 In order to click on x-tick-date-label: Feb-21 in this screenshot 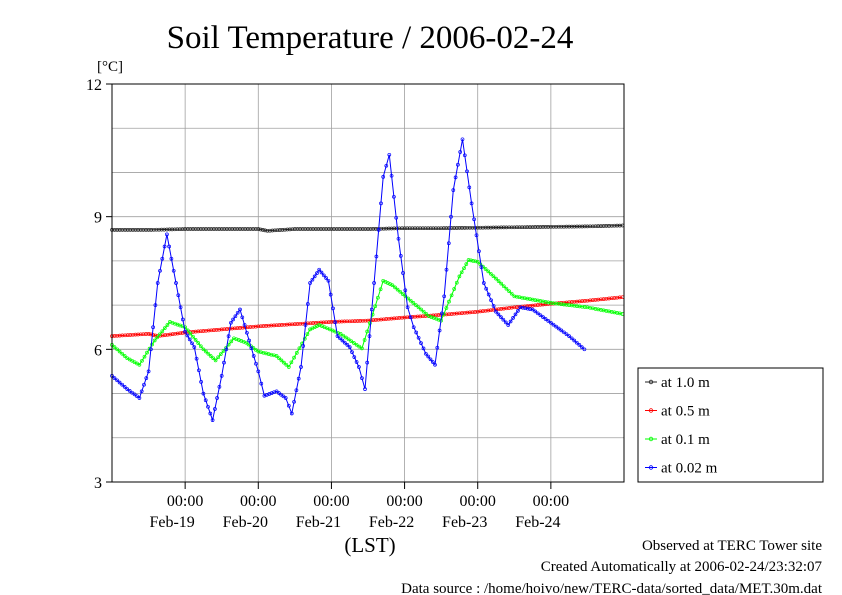, I will do `click(318, 522)`.